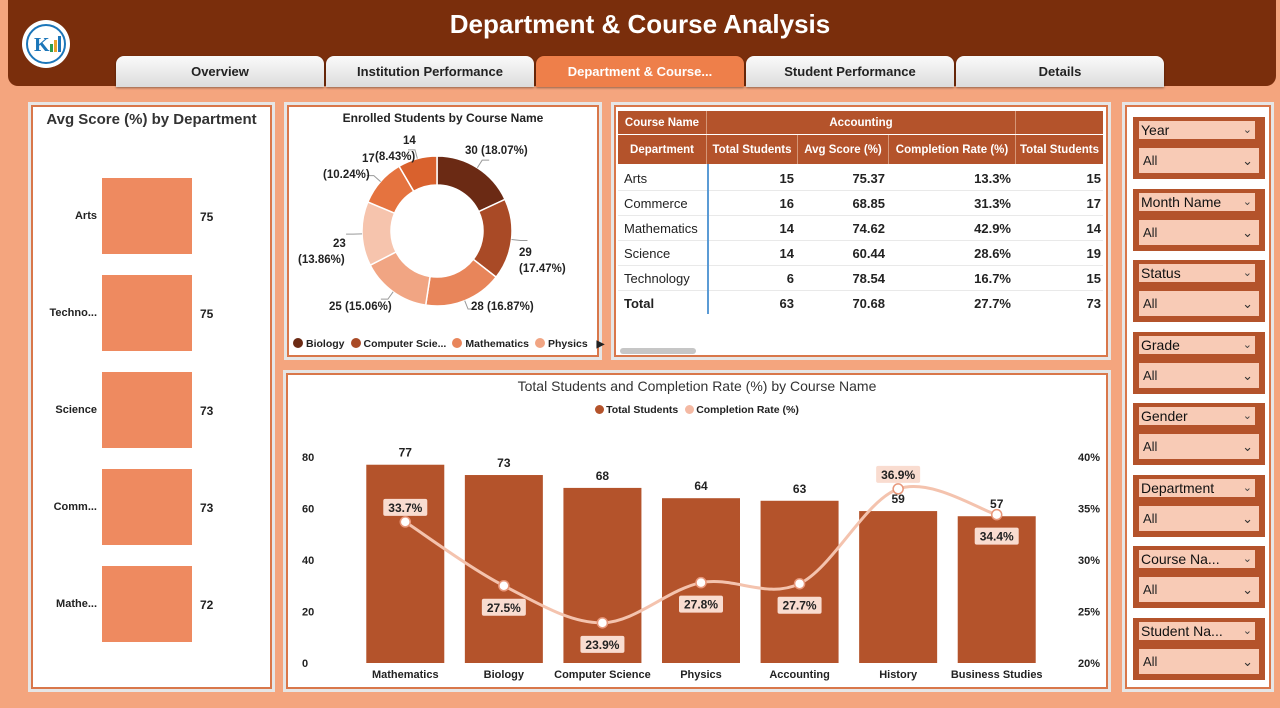 Image resolution: width=1280 pixels, height=708 pixels. I want to click on table-cell: Technology, so click(657, 278).